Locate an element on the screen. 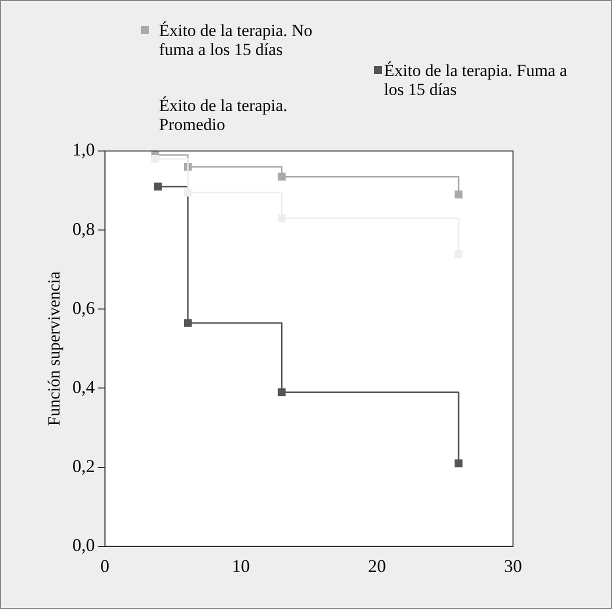 The height and width of the screenshot is (609, 612). legend-label: Éxito de la terapia. No fuma a los 15 días is located at coordinates (236, 40).